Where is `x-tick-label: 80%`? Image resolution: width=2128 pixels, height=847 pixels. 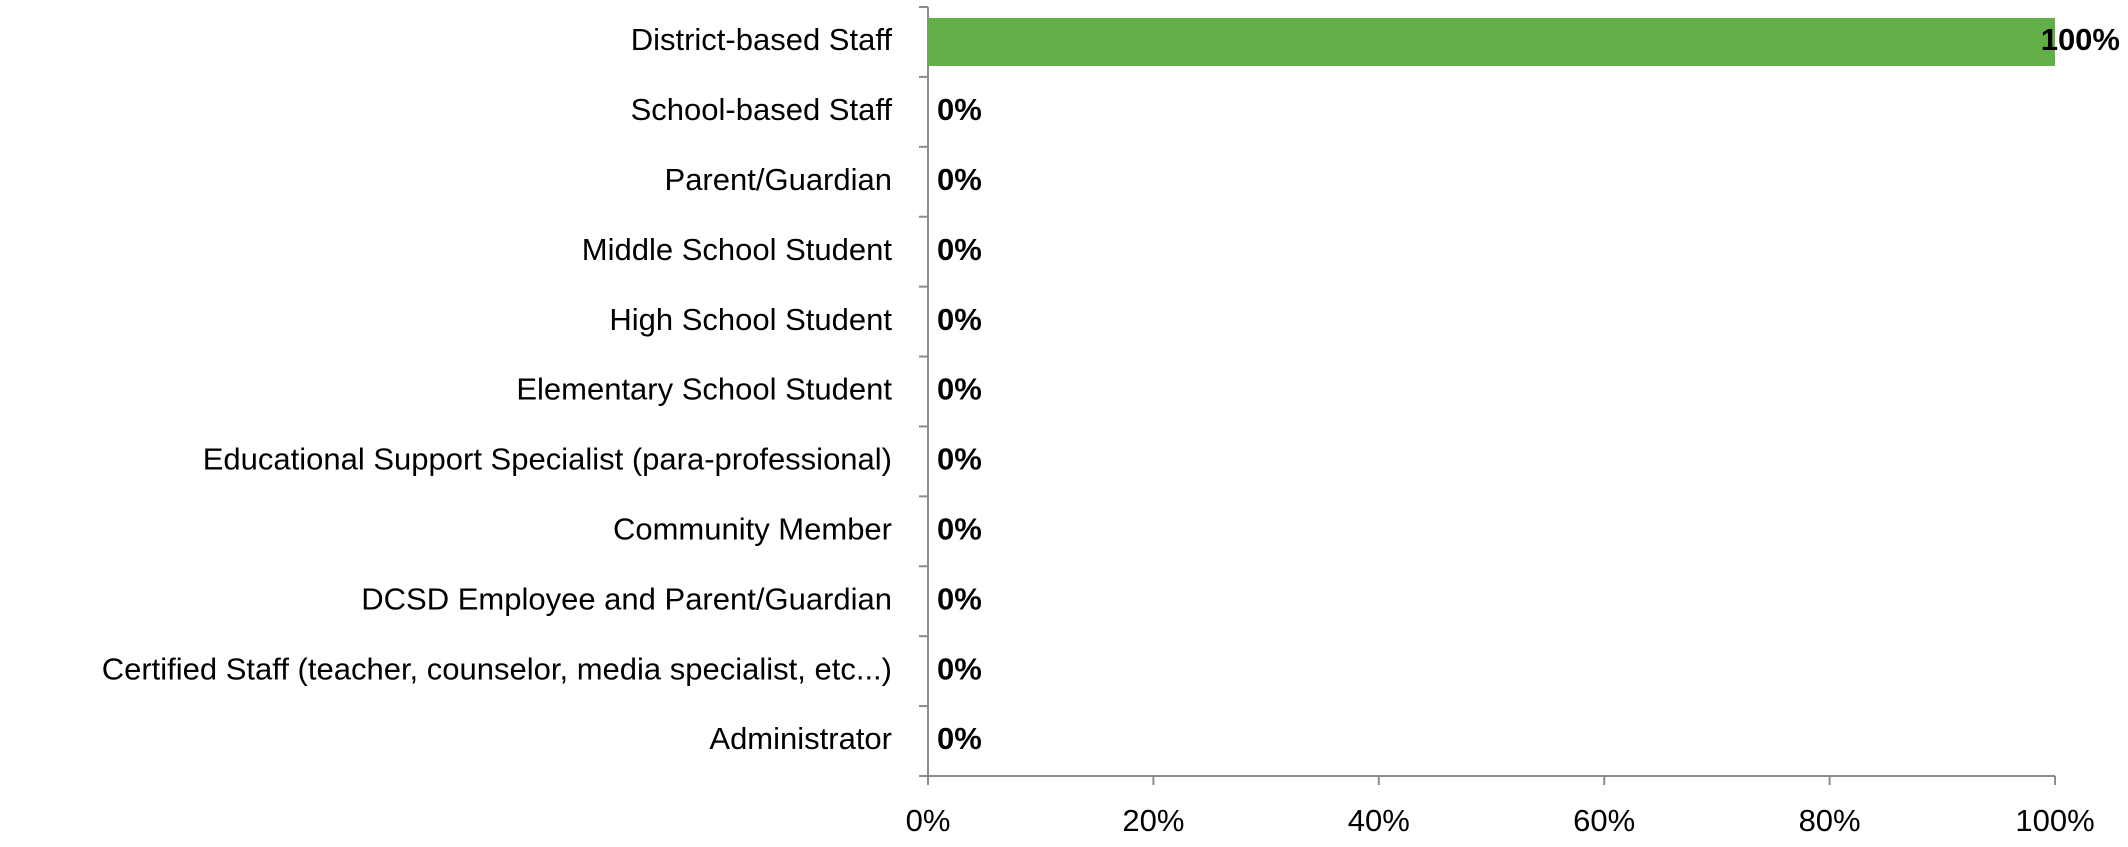
x-tick-label: 80% is located at coordinates (1830, 820).